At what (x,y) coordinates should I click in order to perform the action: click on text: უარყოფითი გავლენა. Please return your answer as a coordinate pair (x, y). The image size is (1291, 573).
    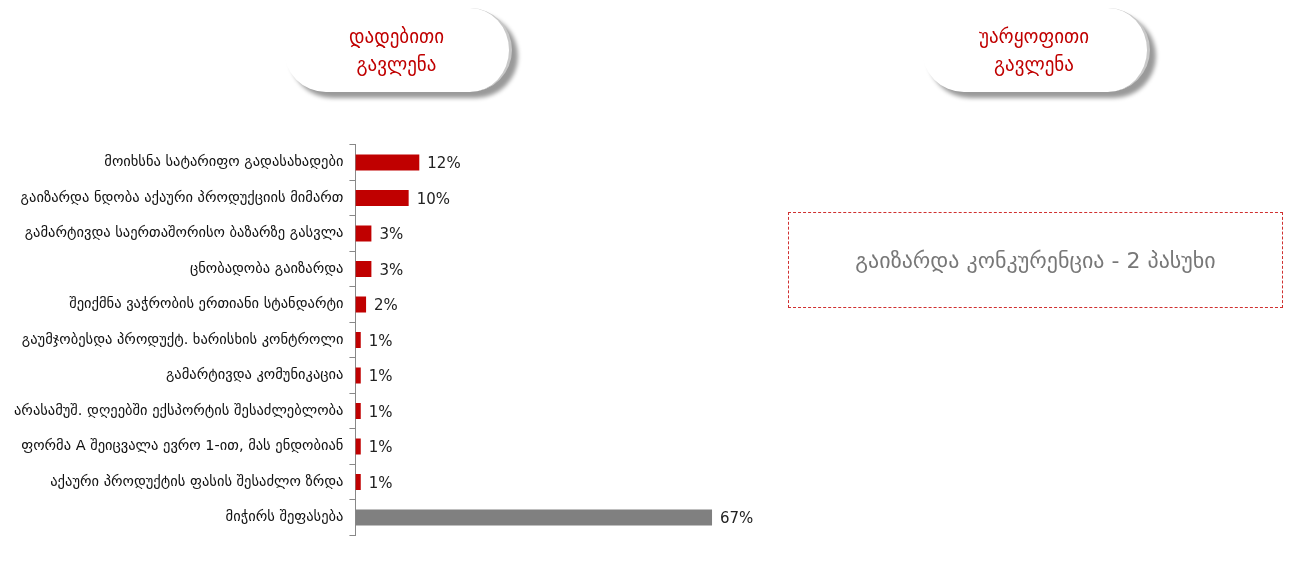
    Looking at the image, I should click on (1035, 50).